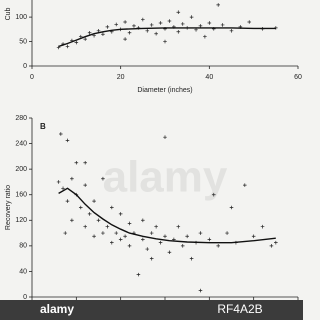 The height and width of the screenshot is (320, 320). Describe the element at coordinates (164, 90) in the screenshot. I see `x-axis-label: Diameter (inches)` at that location.